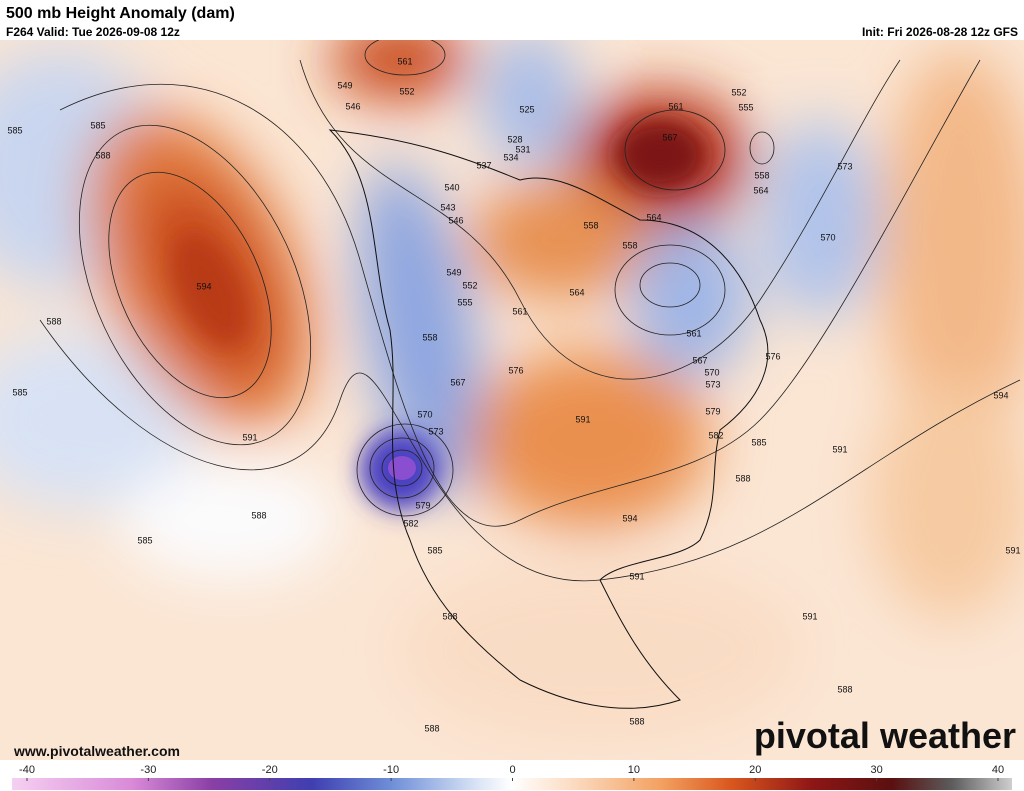  Describe the element at coordinates (522, 149) in the screenshot. I see `contour-label: 531` at that location.